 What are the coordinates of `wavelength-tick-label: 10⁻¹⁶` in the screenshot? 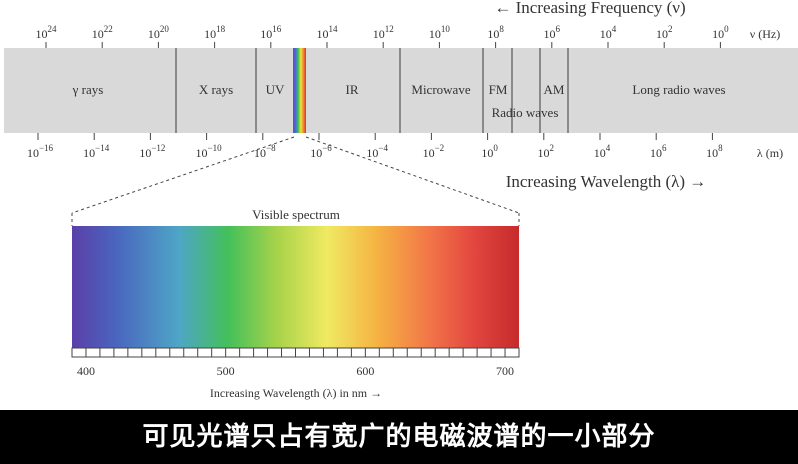 It's located at (40, 151).